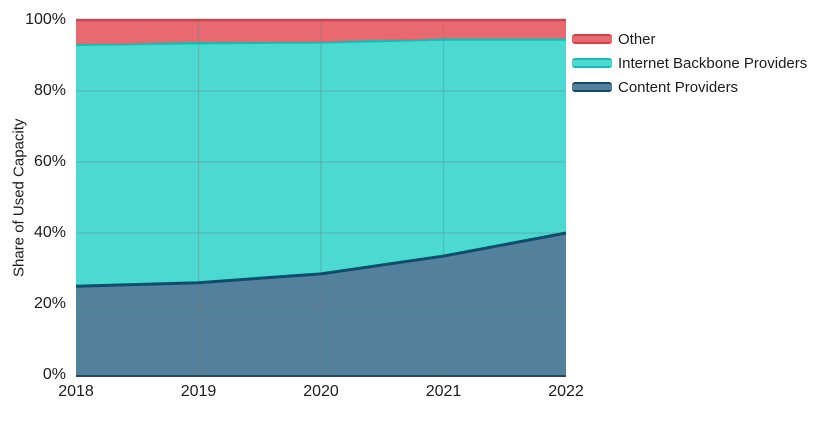 The image size is (830, 422). I want to click on legend-label-other: Other, so click(637, 39).